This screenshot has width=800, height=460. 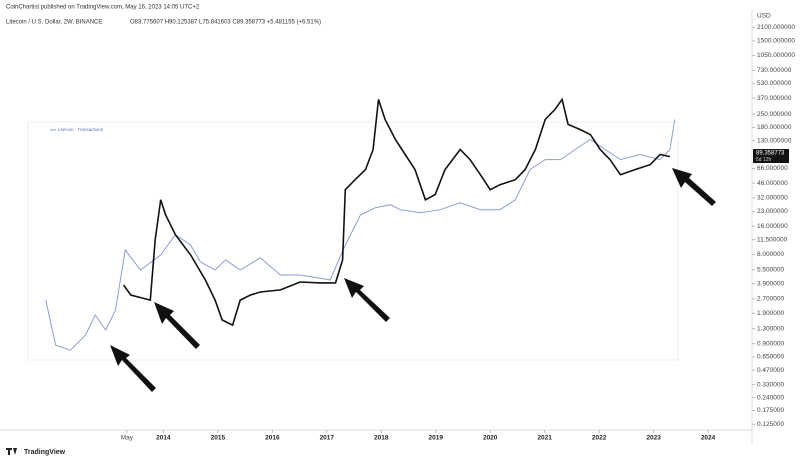 What do you see at coordinates (772, 211) in the screenshot?
I see `y-tick-label: 23.000000` at bounding box center [772, 211].